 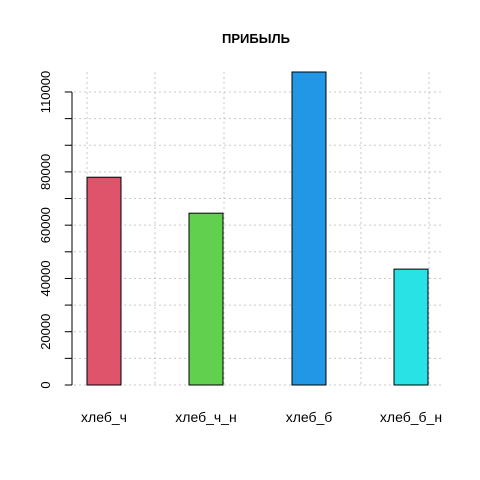 What do you see at coordinates (45, 92) in the screenshot?
I see `y-tick-label: 110000` at bounding box center [45, 92].